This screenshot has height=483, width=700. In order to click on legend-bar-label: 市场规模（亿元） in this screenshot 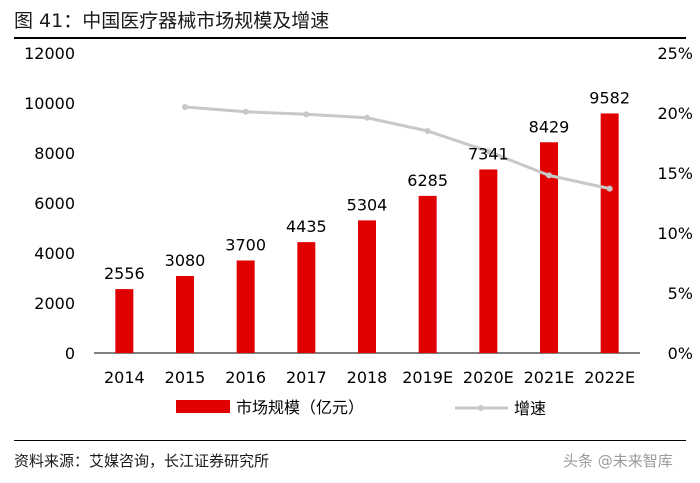, I will do `click(300, 407)`.